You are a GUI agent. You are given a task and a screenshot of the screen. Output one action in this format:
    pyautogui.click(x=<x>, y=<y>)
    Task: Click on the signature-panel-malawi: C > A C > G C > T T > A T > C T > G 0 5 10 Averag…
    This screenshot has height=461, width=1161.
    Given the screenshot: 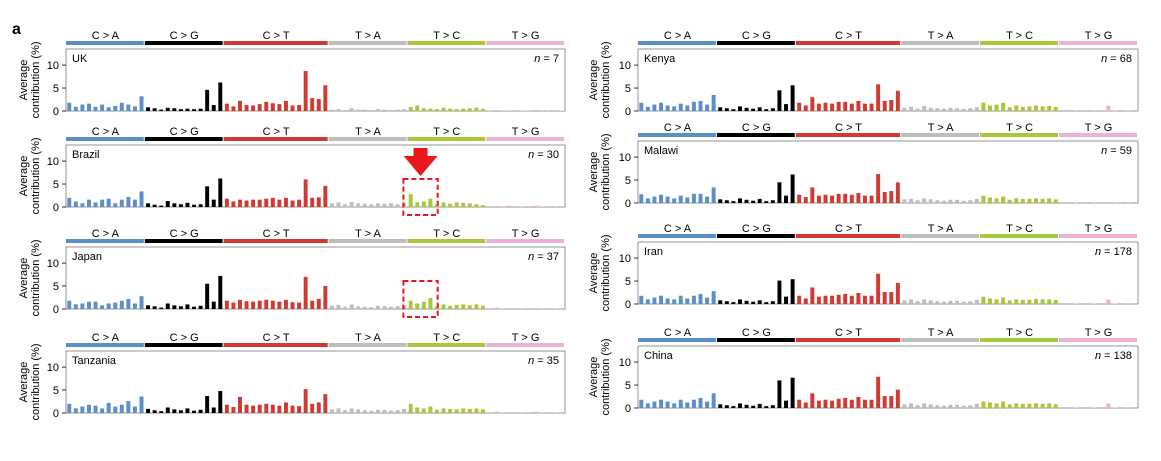 What is the action you would take?
    pyautogui.click(x=863, y=166)
    